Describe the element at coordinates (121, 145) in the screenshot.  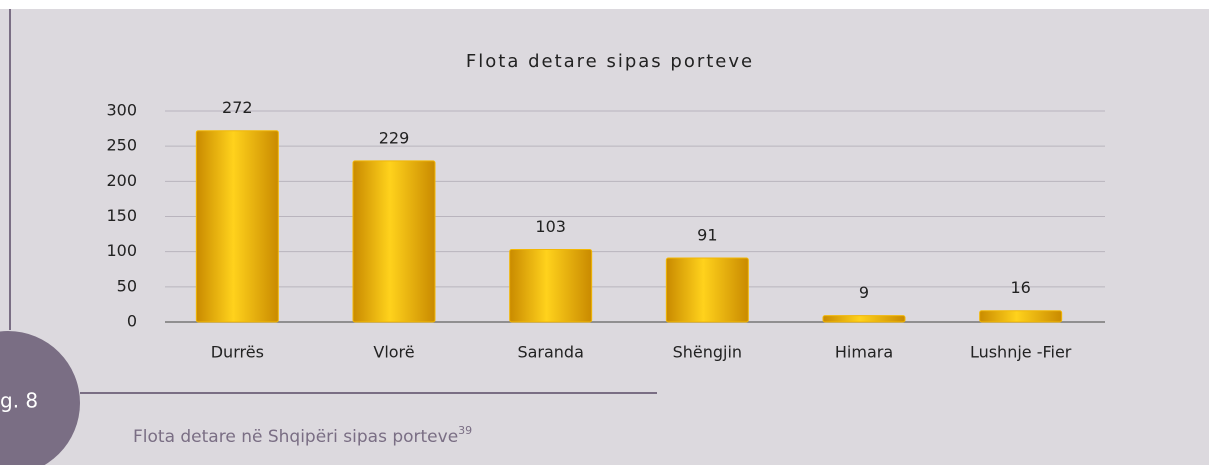
I see `y-tick-label: 250` at that location.